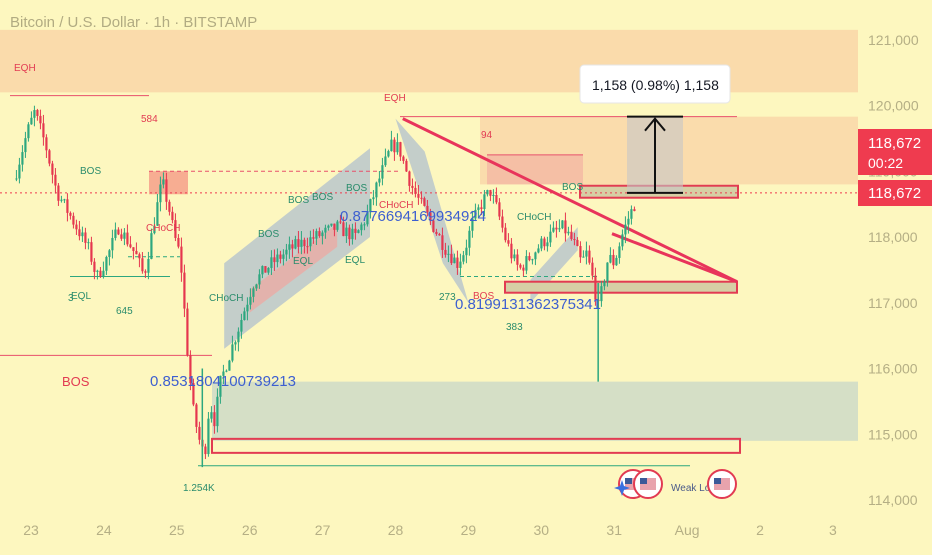 The width and height of the screenshot is (932, 555). Describe the element at coordinates (355, 260) in the screenshot. I see `label-eql: EQL` at that location.